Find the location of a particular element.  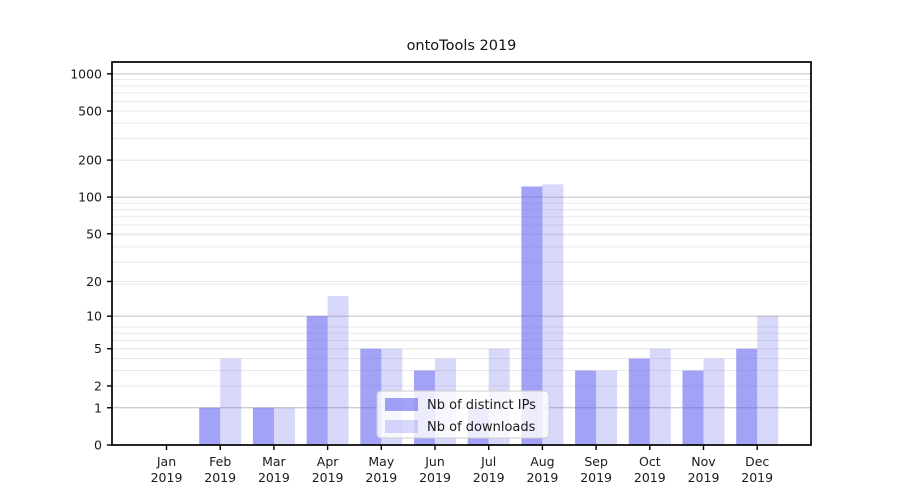

y-tick-label: 1000 is located at coordinates (86, 73).